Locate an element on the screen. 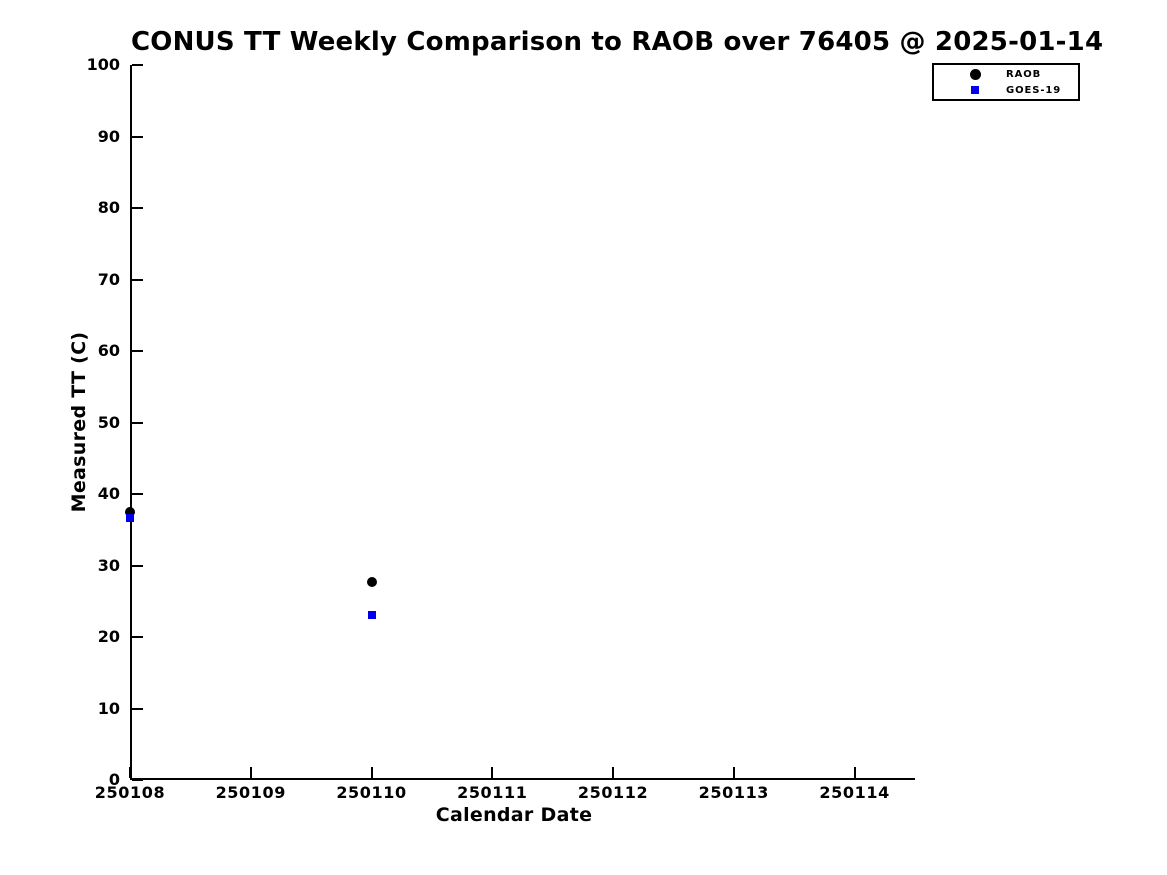 The height and width of the screenshot is (875, 1167). legend-item-goes-19: GOES-19 is located at coordinates (1006, 90).